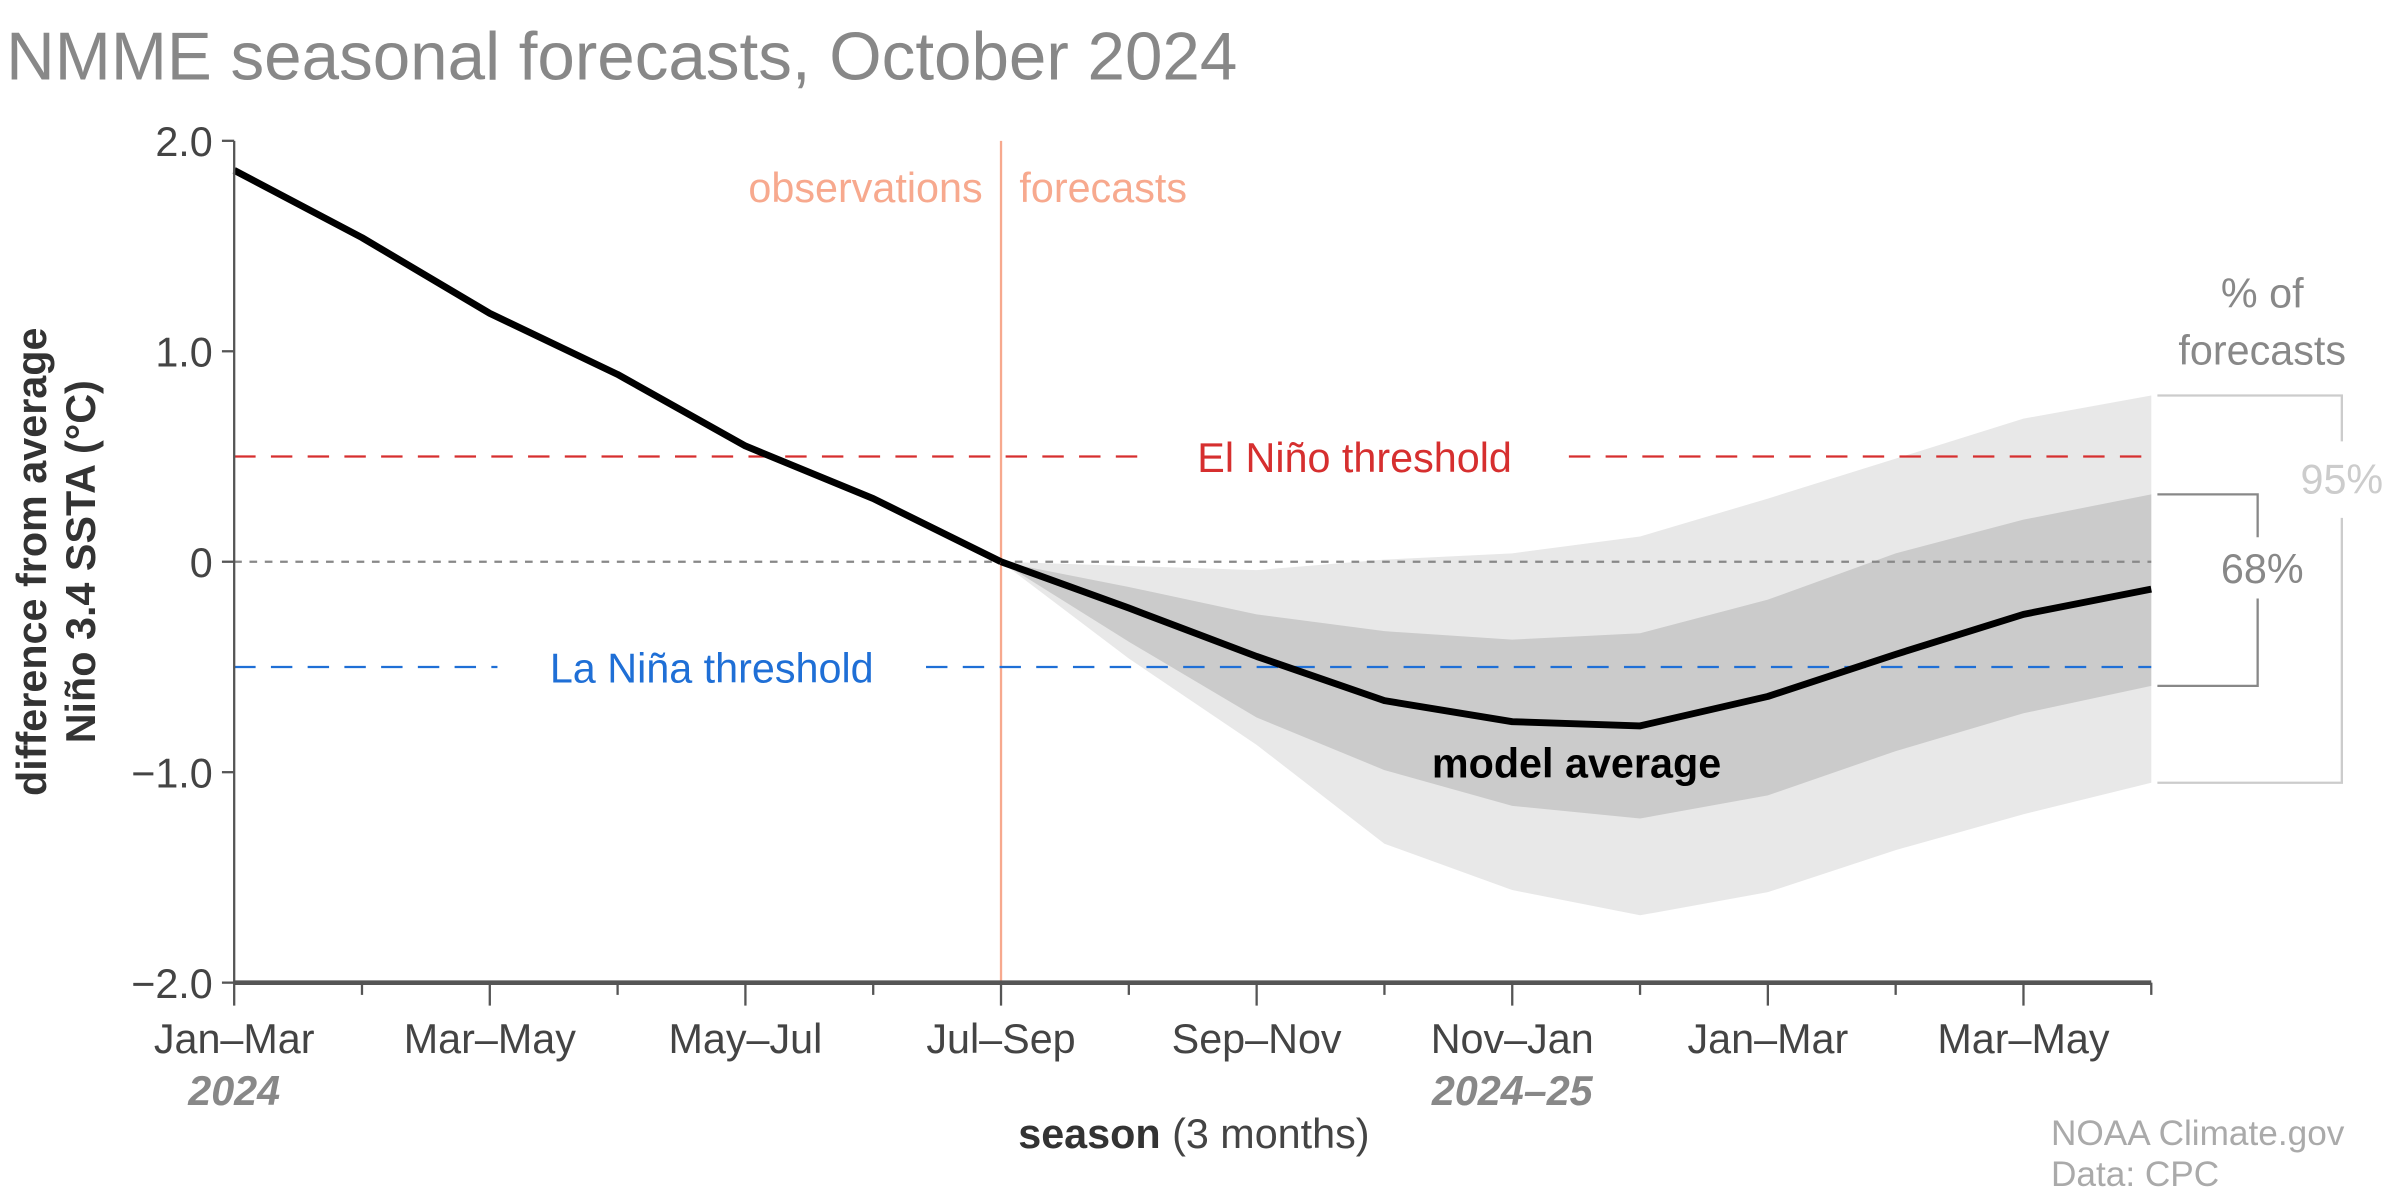 The image size is (2400, 1200). I want to click on y-axis-label-line2: Niño 3.4 SSTA (°C), so click(81, 561).